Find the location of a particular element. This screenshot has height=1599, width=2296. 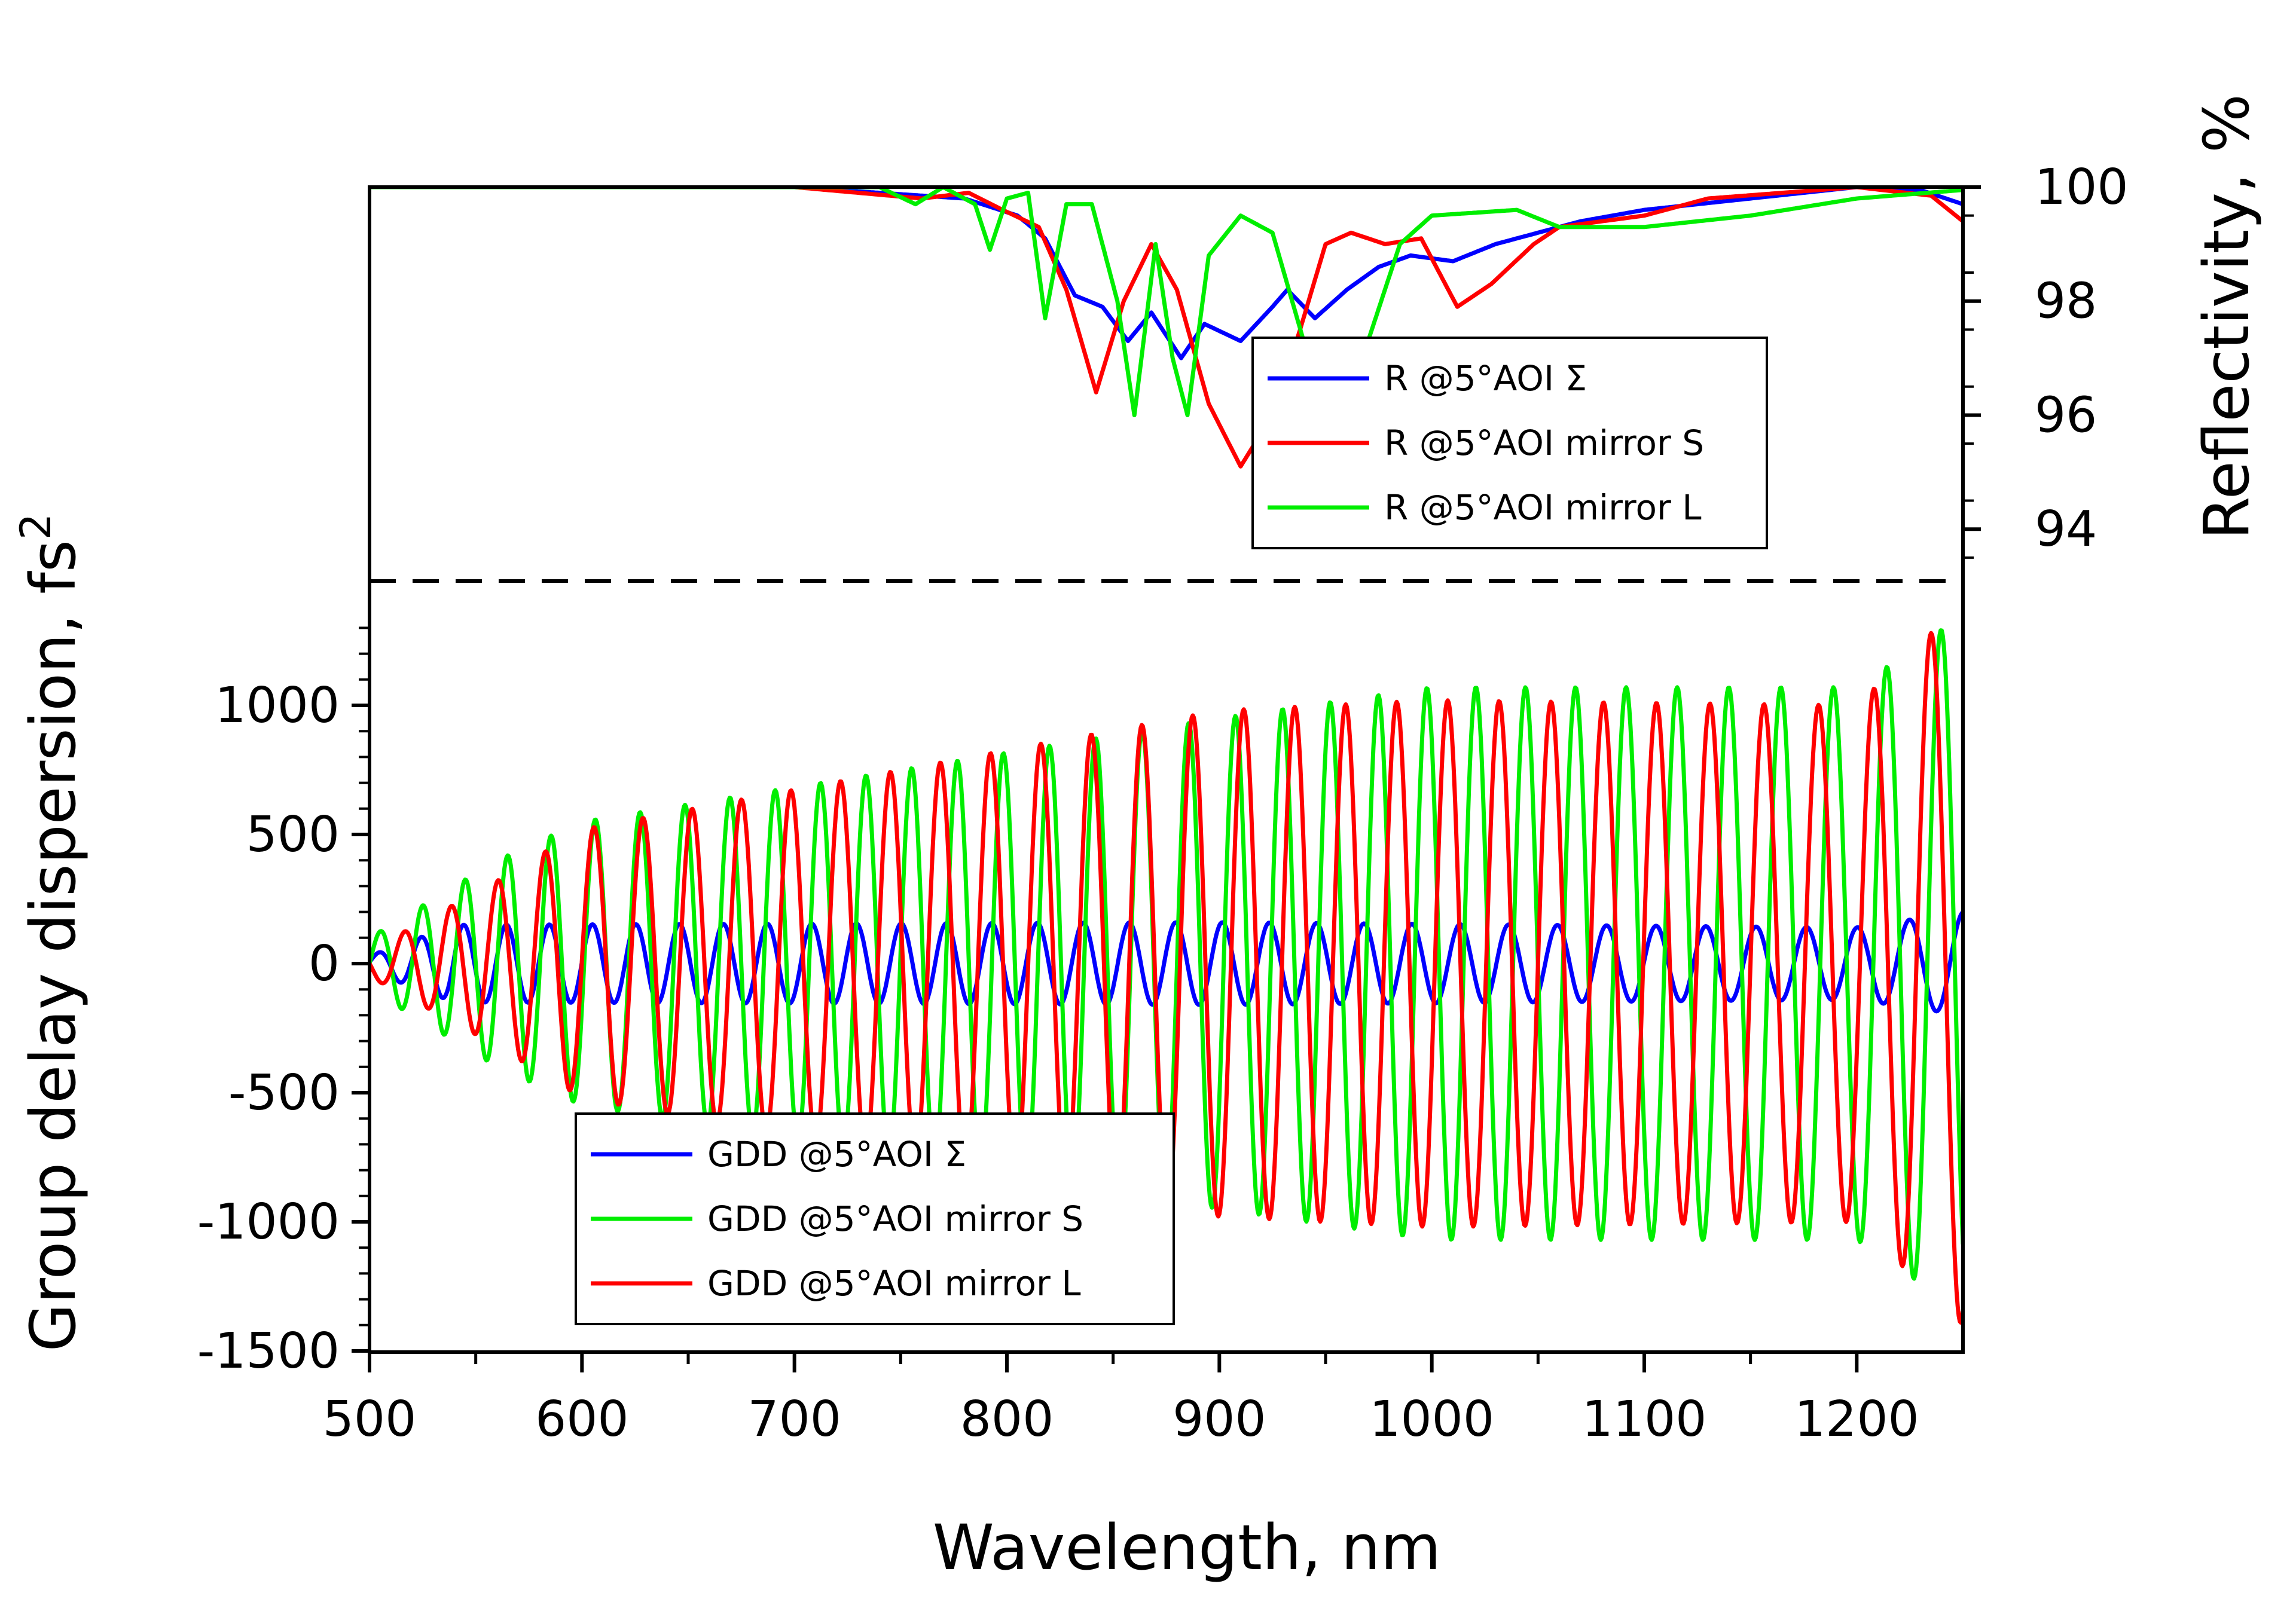

x-tick-label: 500 is located at coordinates (370, 1419).